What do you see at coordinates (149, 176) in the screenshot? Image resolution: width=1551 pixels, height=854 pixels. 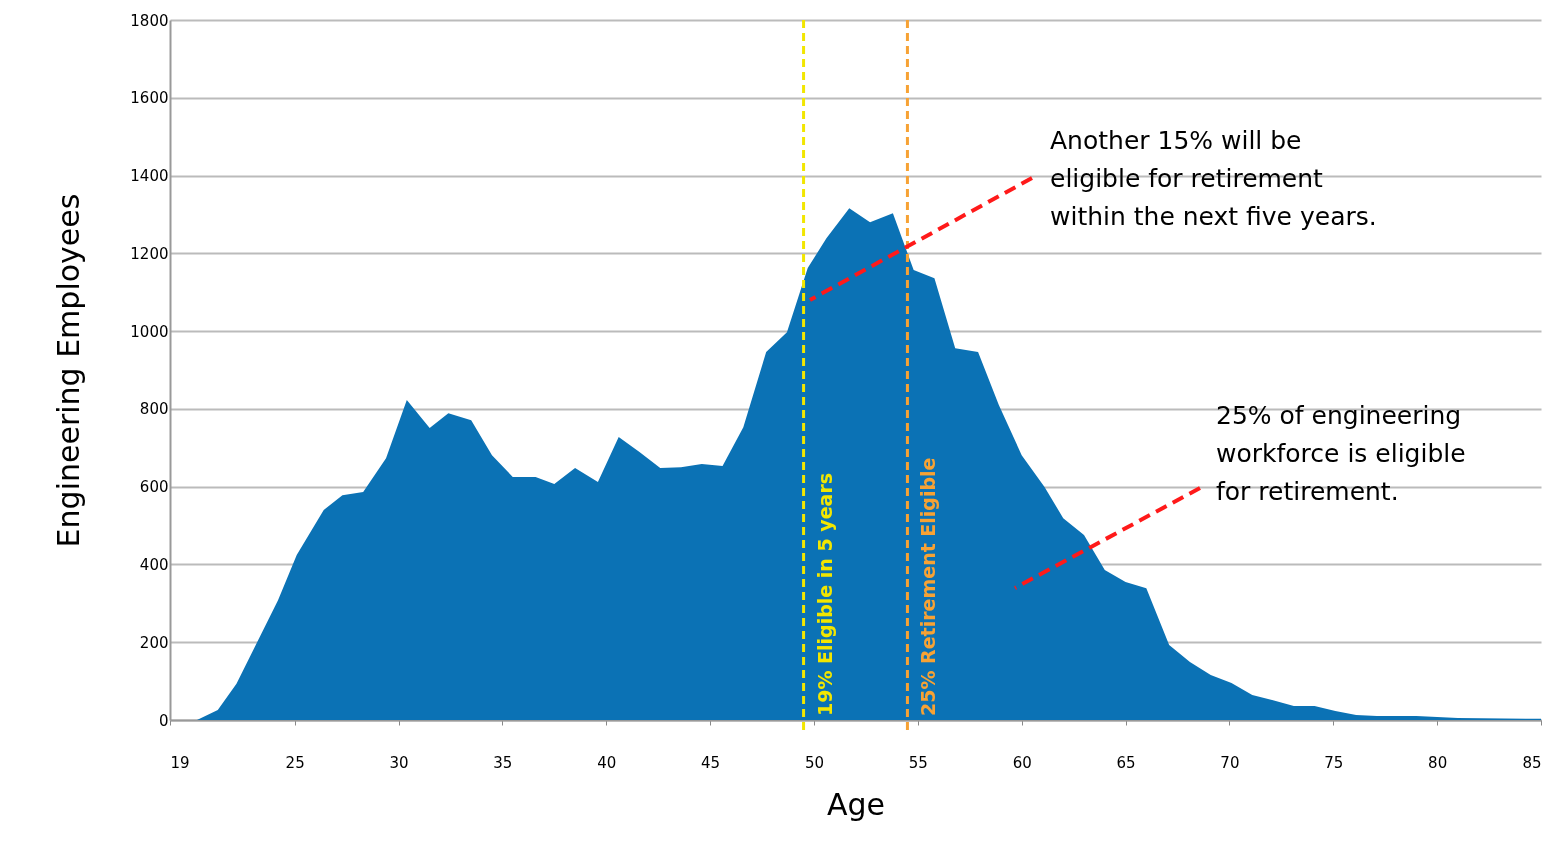 I see `y-tick-label: 1400` at bounding box center [149, 176].